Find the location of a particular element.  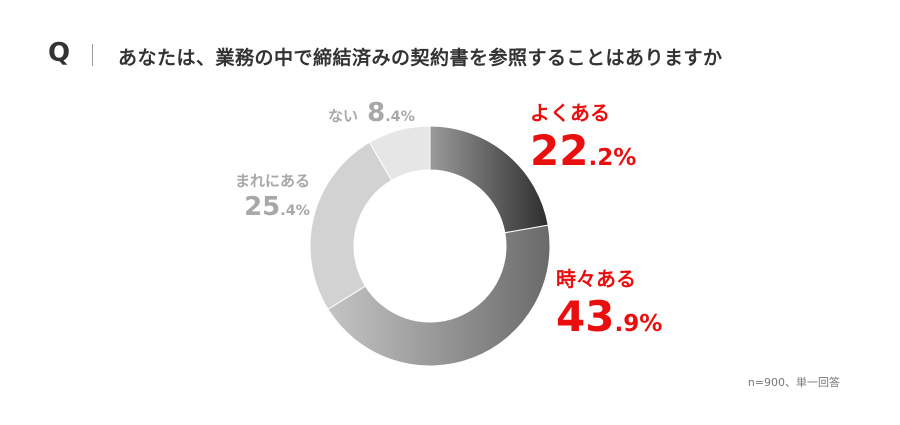

label-sometimes-name: 時々ある is located at coordinates (596, 279).